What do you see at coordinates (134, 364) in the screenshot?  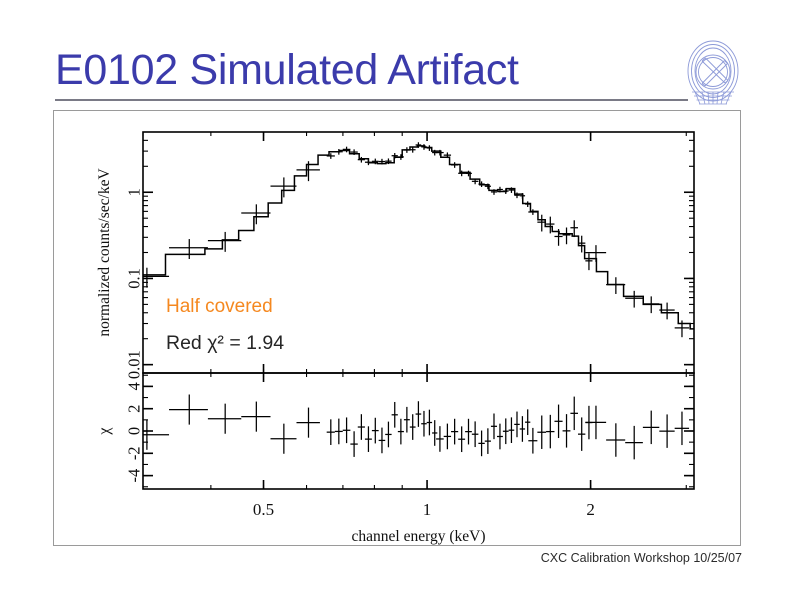 I see `y-tick-label: 0.01` at bounding box center [134, 364].